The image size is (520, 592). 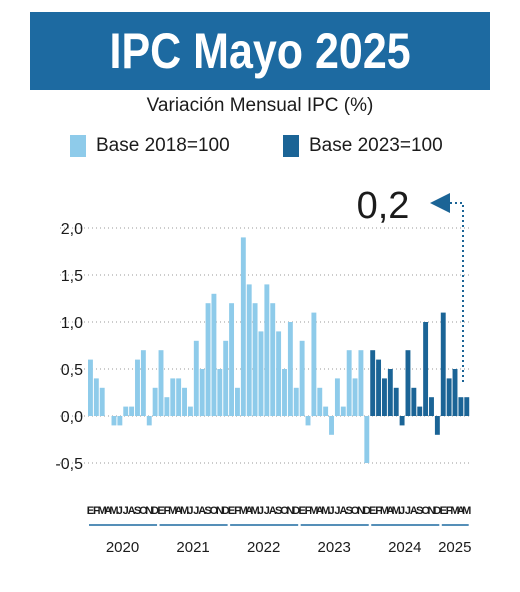 I want to click on latest-value-callout: 0,2, so click(x=410, y=285).